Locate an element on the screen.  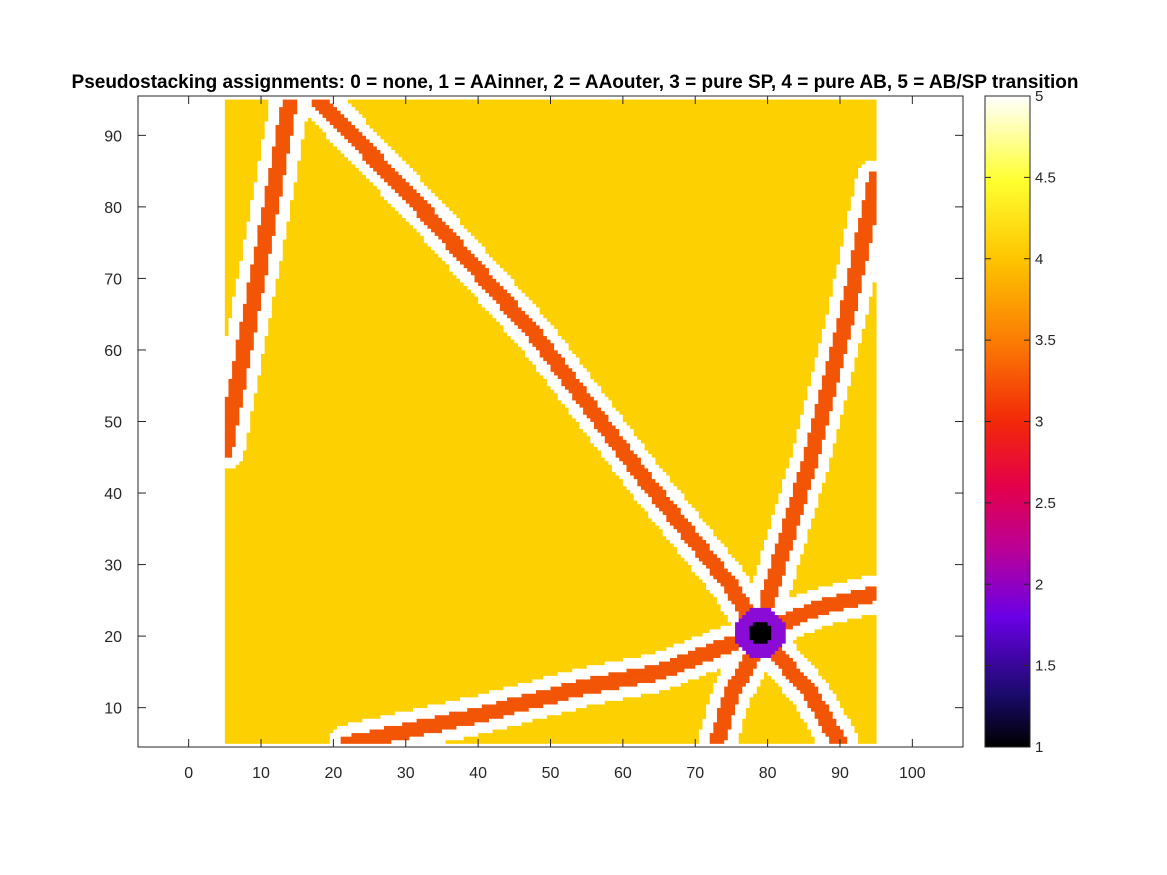
colorbar-tick-label: 1.5 is located at coordinates (1045, 666).